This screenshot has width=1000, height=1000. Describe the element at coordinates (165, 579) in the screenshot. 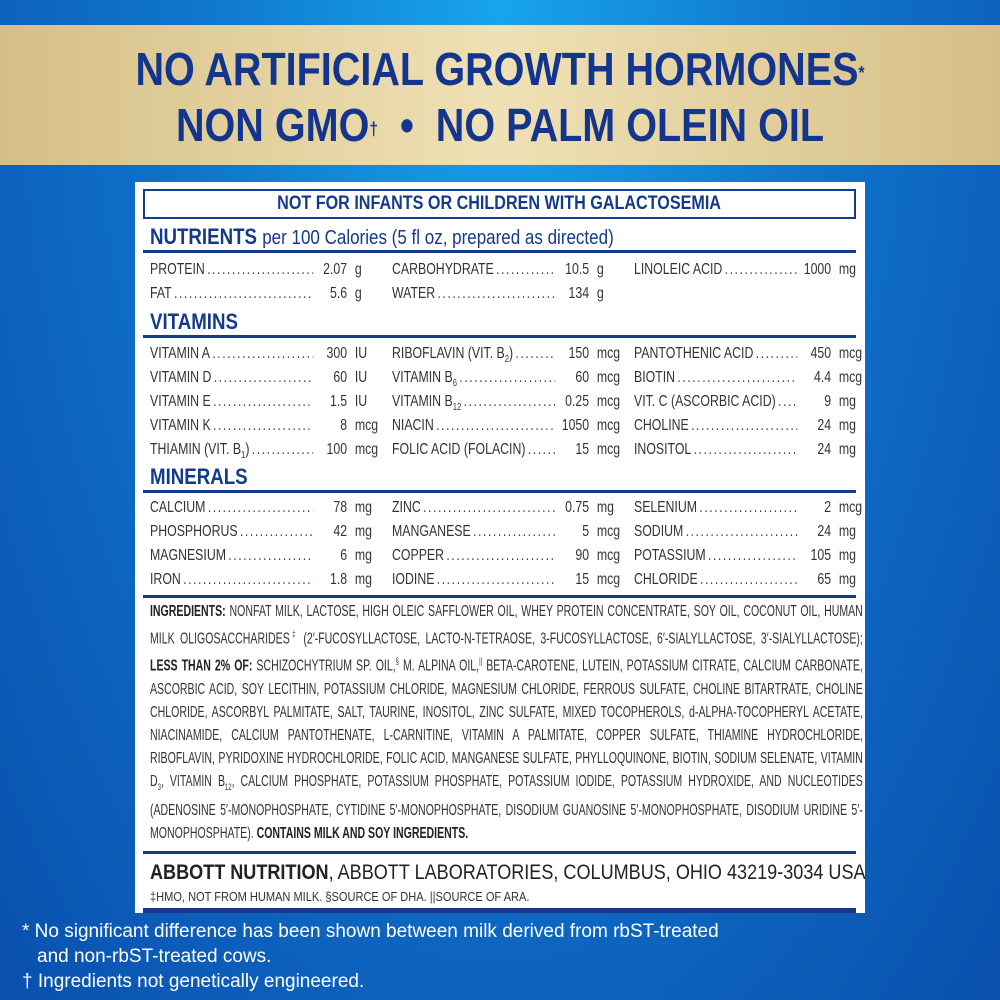

I see `nutrient-name: IRON` at that location.